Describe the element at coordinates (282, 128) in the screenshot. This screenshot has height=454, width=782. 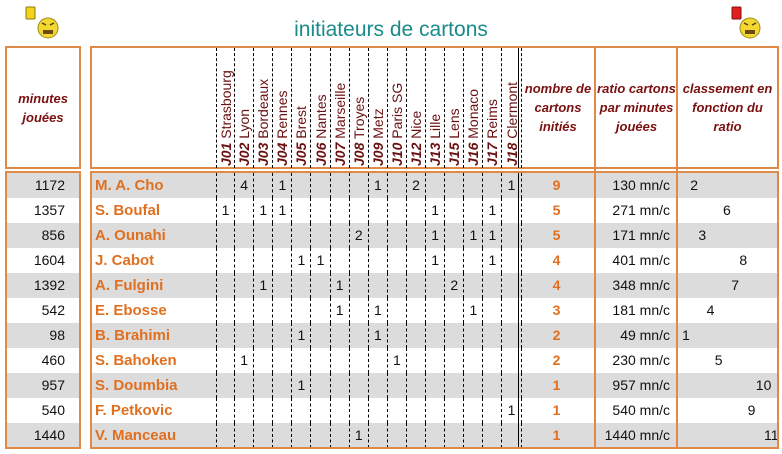
I see `match-label: J04 Rennes` at that location.